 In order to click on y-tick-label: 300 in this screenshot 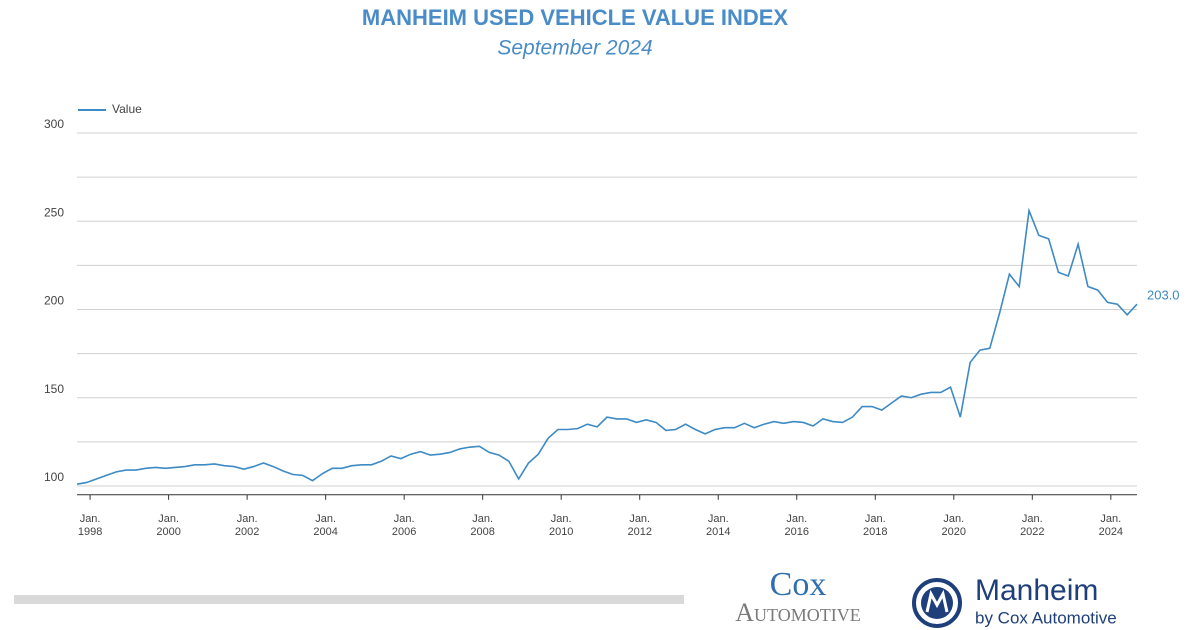, I will do `click(54, 124)`.